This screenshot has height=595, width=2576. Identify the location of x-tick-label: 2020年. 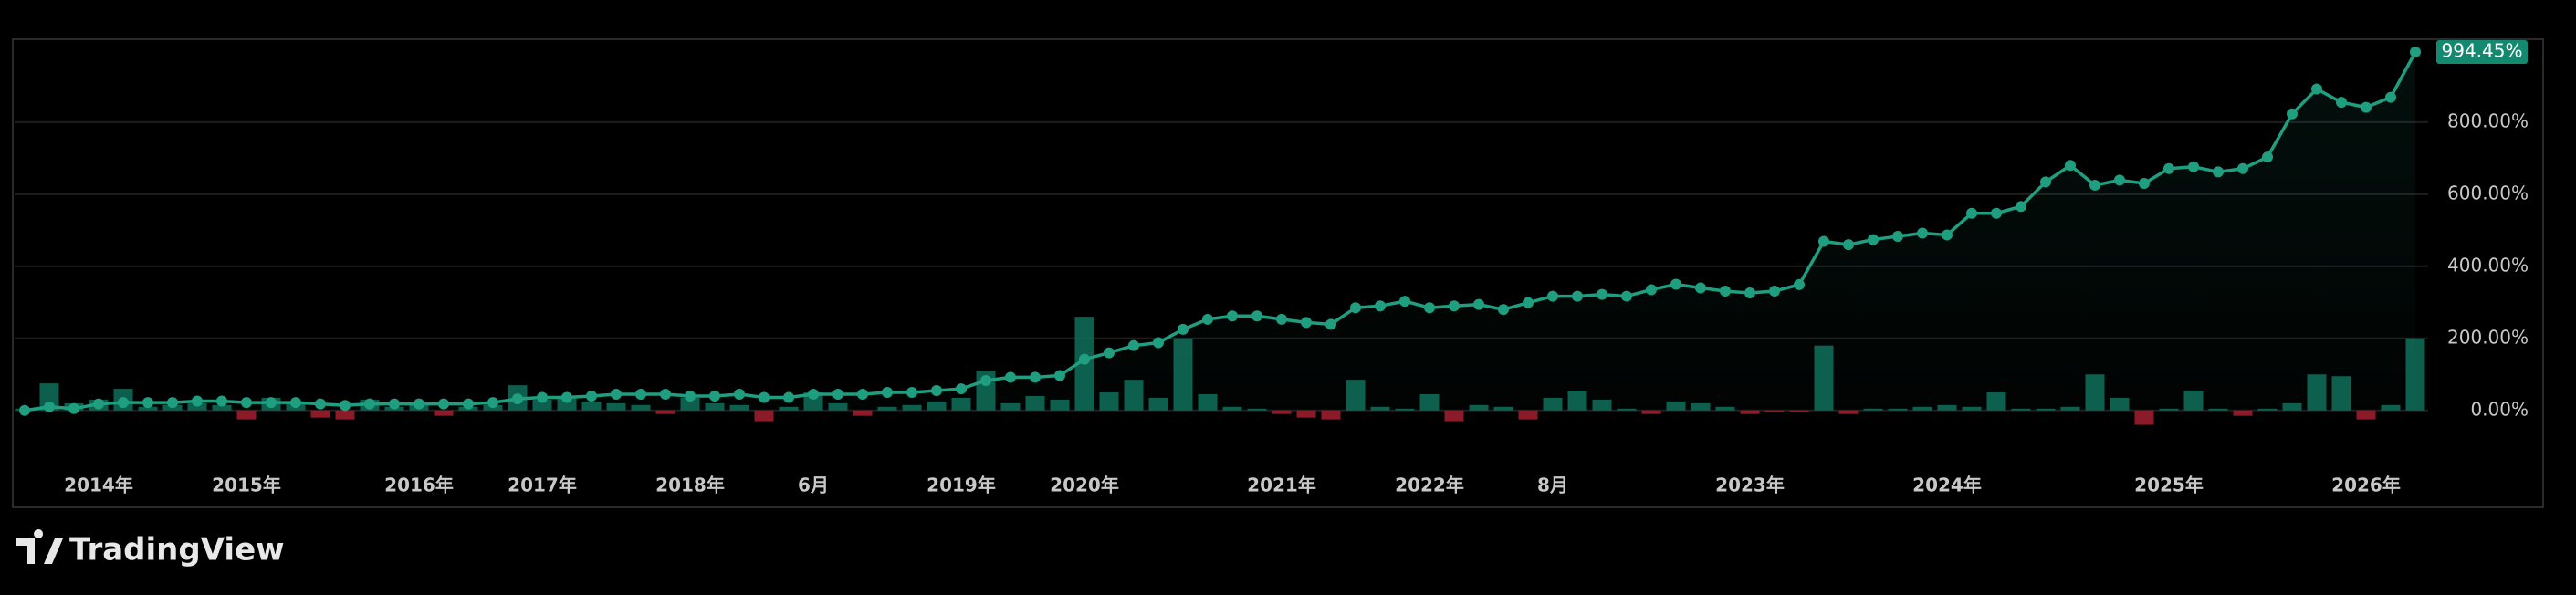
(1084, 485).